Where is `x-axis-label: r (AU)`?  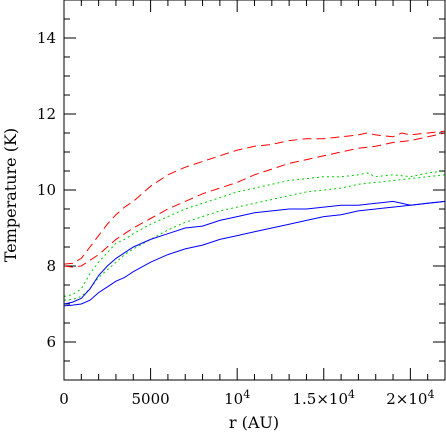 x-axis-label: r (AU) is located at coordinates (254, 422).